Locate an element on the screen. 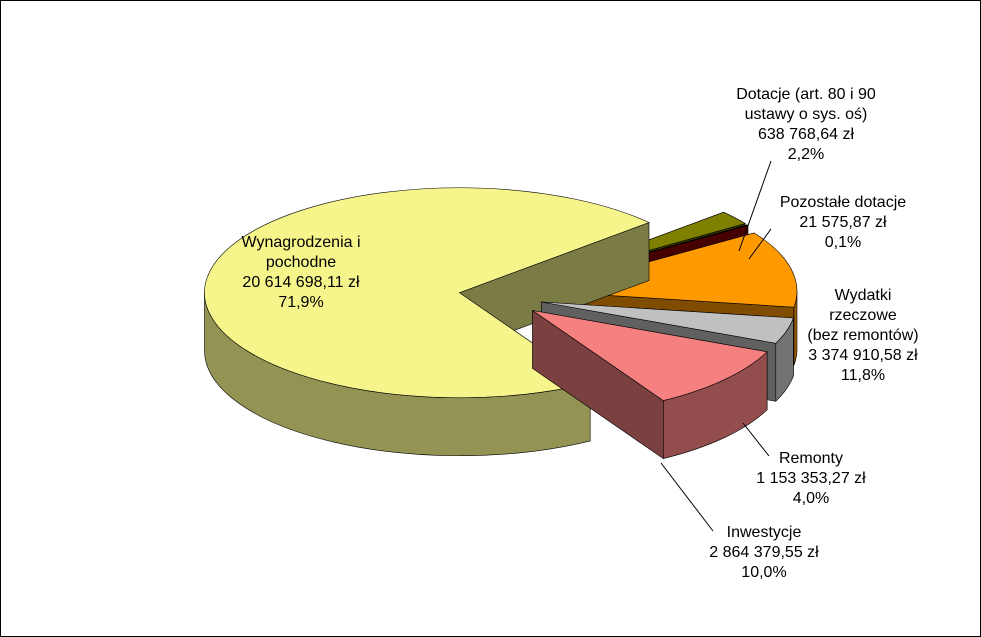 The width and height of the screenshot is (981, 637). data-label: Remonty 1 153 353,27 zł 4,0% is located at coordinates (810, 479).